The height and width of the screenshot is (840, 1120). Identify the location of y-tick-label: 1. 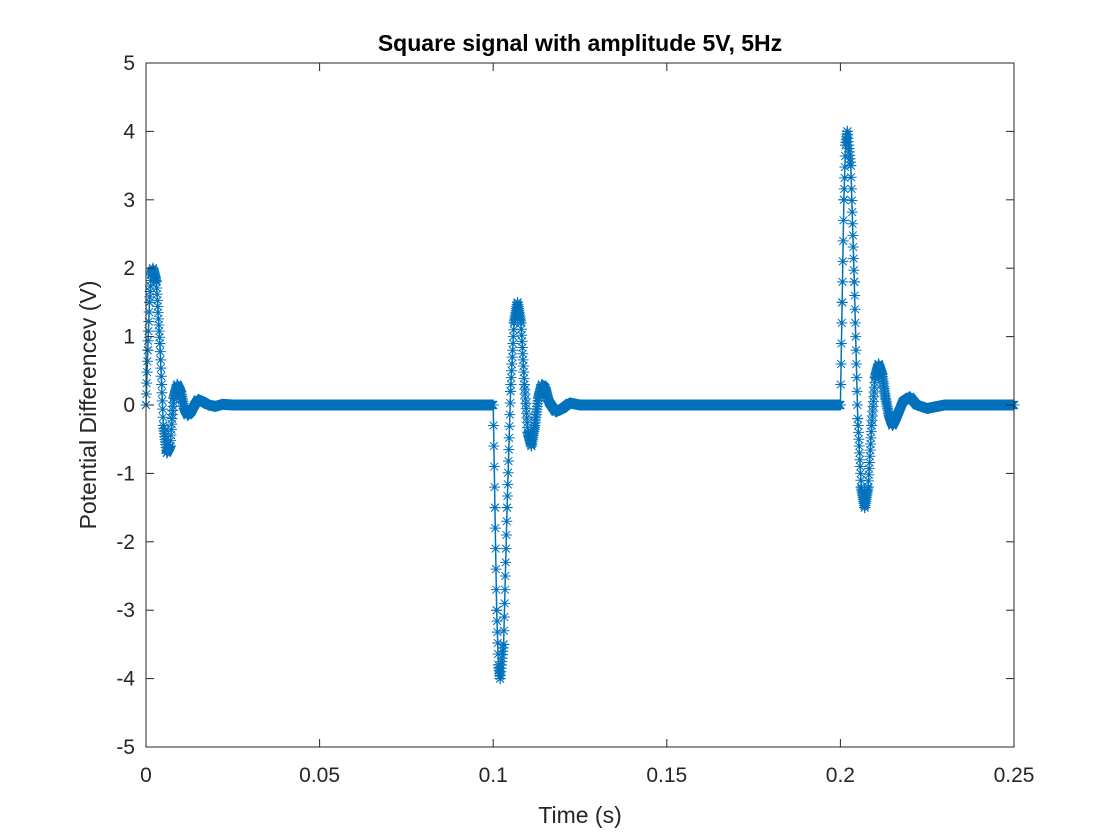
(129, 337).